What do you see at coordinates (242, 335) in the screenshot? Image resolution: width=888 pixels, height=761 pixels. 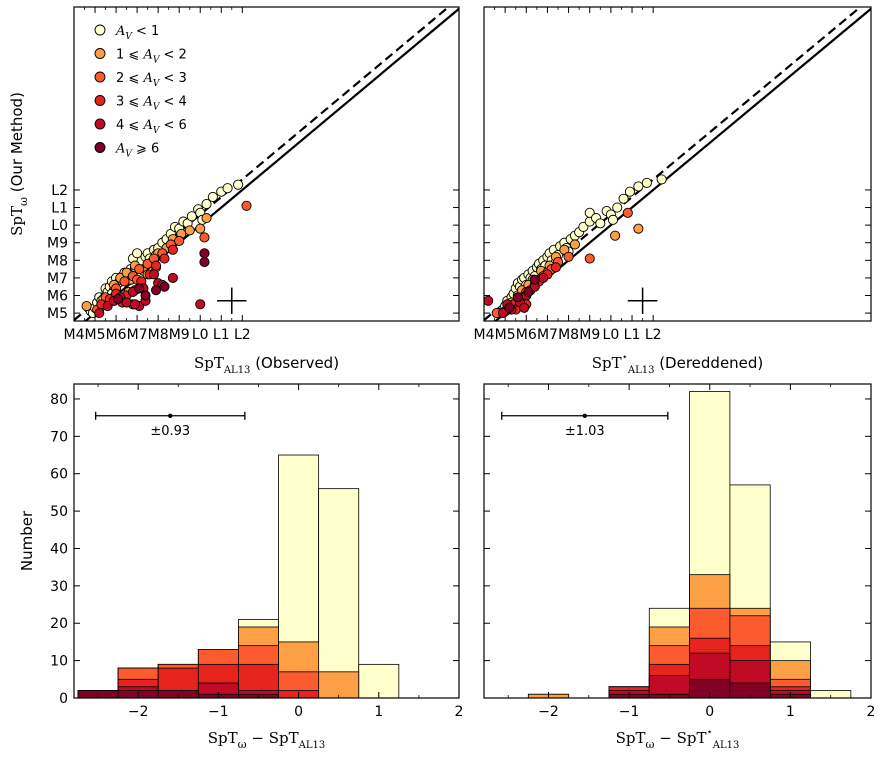 I see `panel-tl-xtick-label: L2` at bounding box center [242, 335].